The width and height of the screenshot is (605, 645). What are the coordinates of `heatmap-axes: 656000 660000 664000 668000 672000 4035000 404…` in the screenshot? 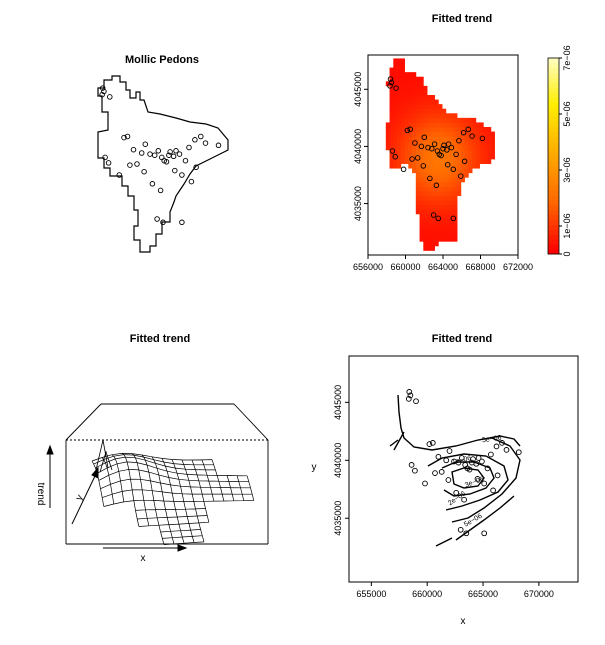 It's located at (443, 172).